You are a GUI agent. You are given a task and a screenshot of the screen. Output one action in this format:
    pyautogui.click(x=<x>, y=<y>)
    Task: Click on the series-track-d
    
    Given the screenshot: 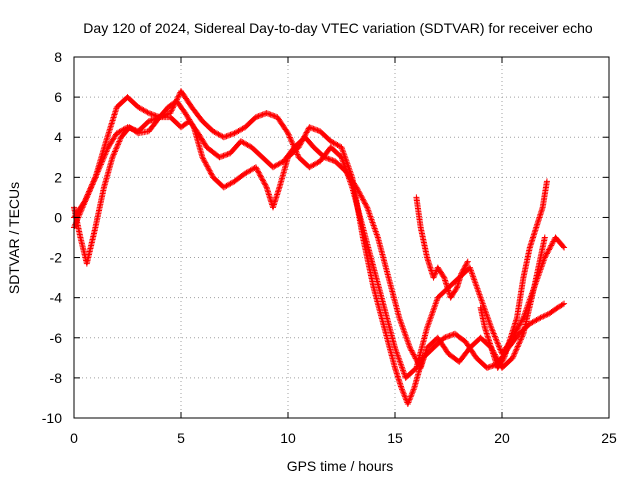 What is the action you would take?
    pyautogui.click(x=442, y=247)
    